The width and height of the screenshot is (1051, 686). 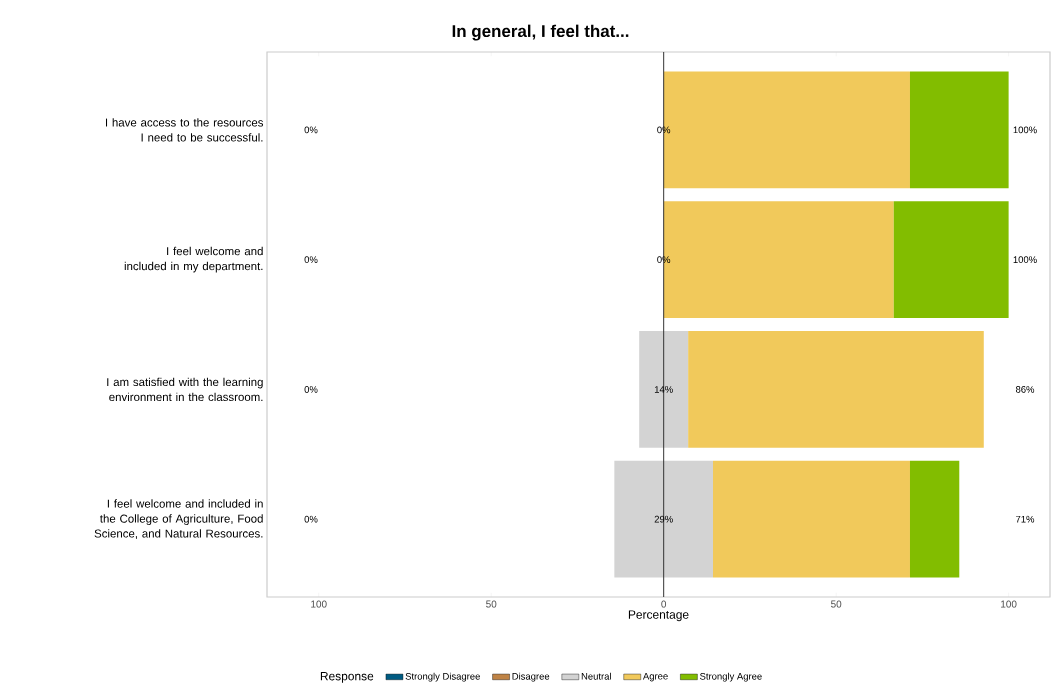 I want to click on annotation: 86%, so click(x=1025, y=389).